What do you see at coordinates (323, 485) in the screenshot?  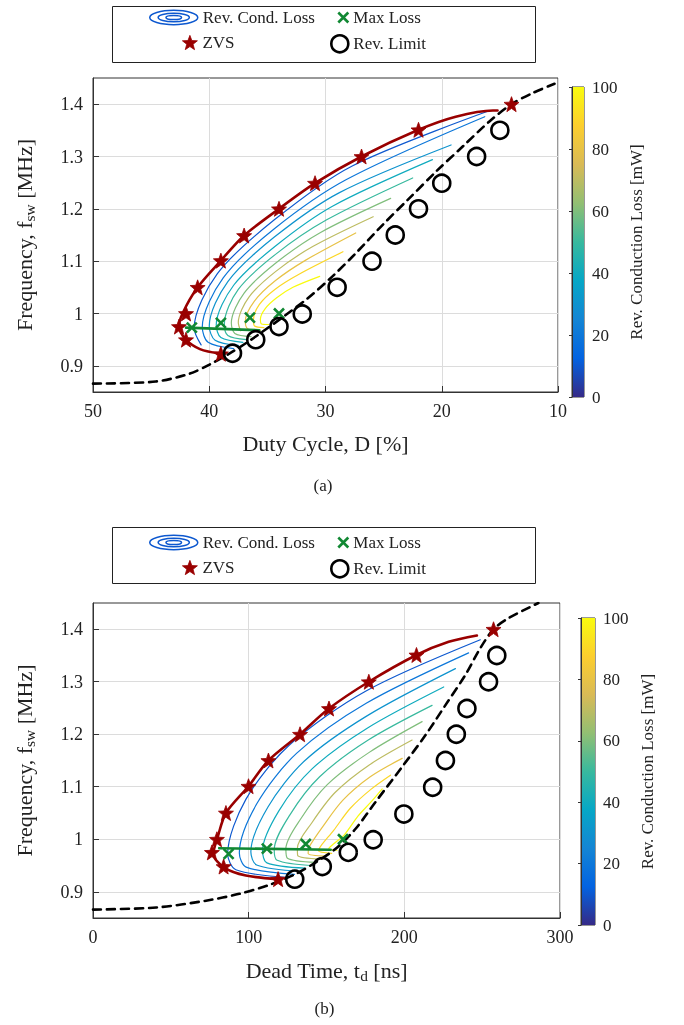 I see `text: (a)` at bounding box center [323, 485].